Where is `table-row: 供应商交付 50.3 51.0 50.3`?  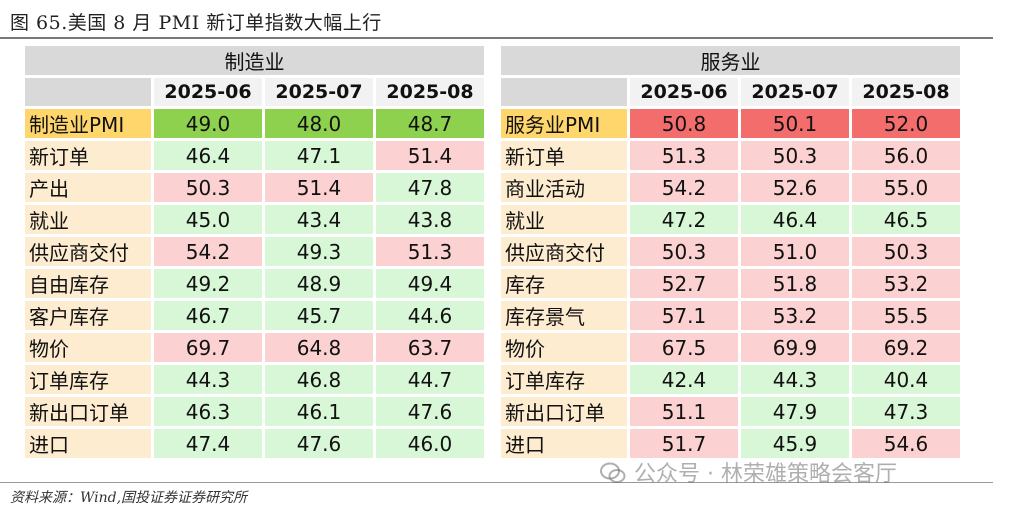
table-row: 供应商交付 50.3 51.0 50.3 is located at coordinates (730, 251).